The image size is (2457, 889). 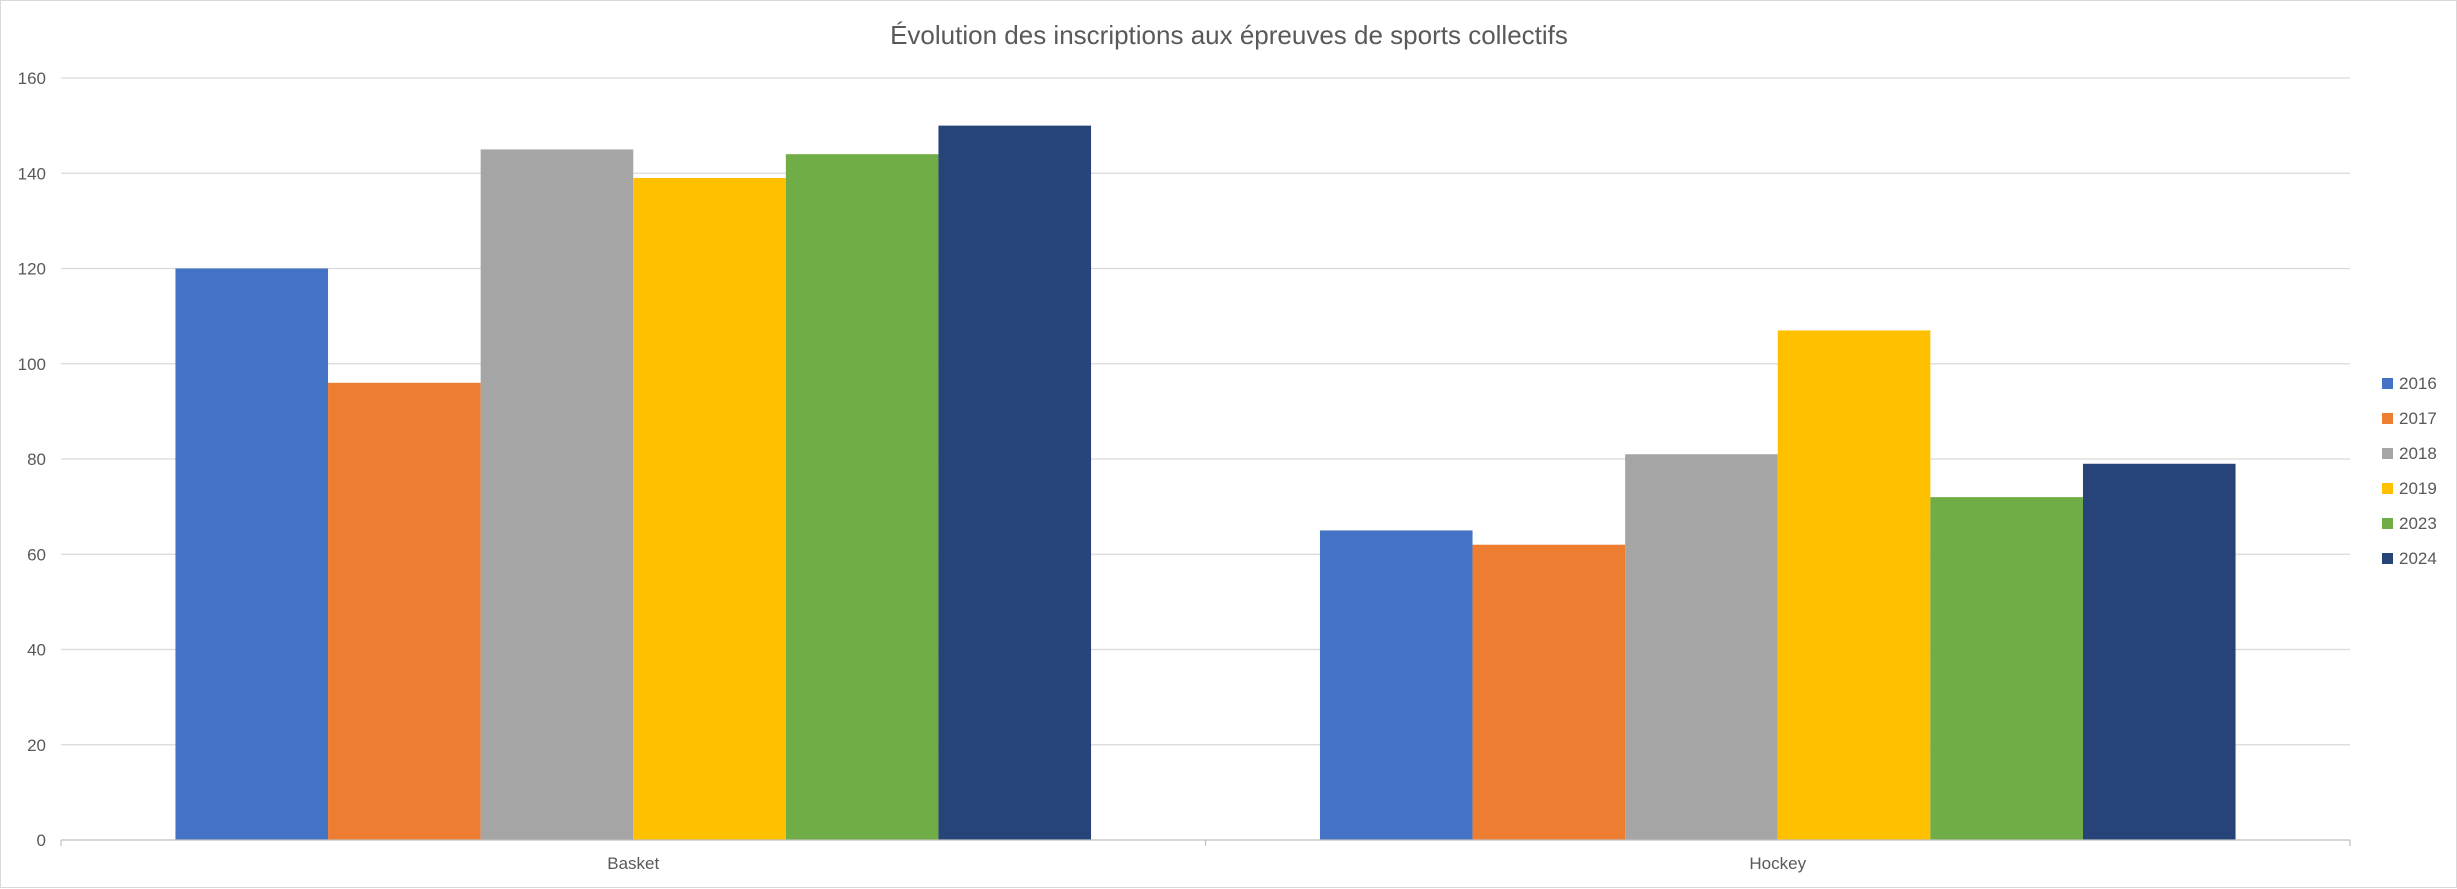 I want to click on legend-item: 2019, so click(x=2409, y=488).